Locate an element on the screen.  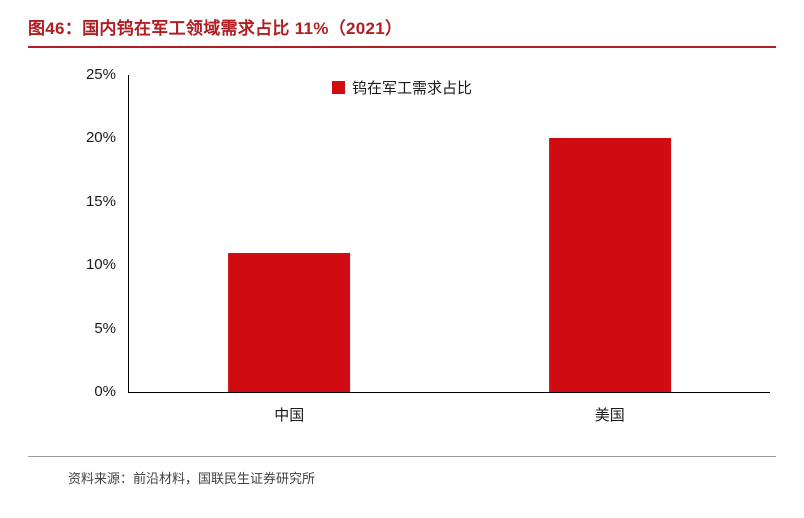
chart-legend: 钨在军工需求占比 is located at coordinates (402, 87).